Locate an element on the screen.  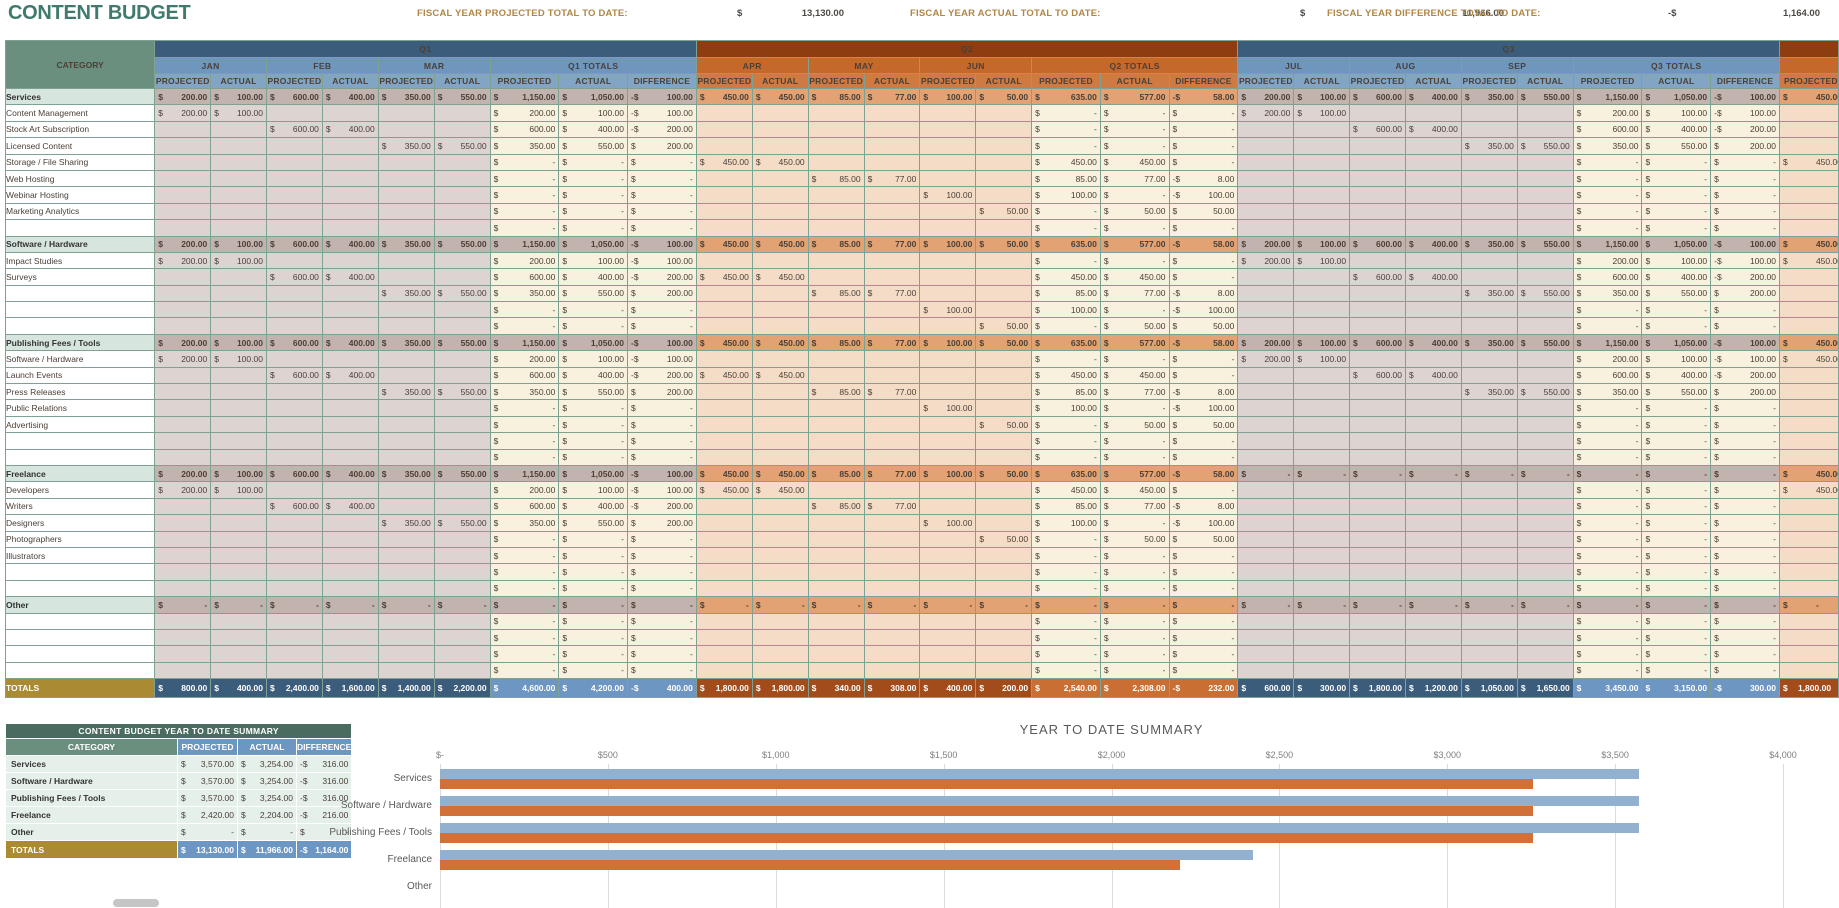
row-label is located at coordinates (80, 670).